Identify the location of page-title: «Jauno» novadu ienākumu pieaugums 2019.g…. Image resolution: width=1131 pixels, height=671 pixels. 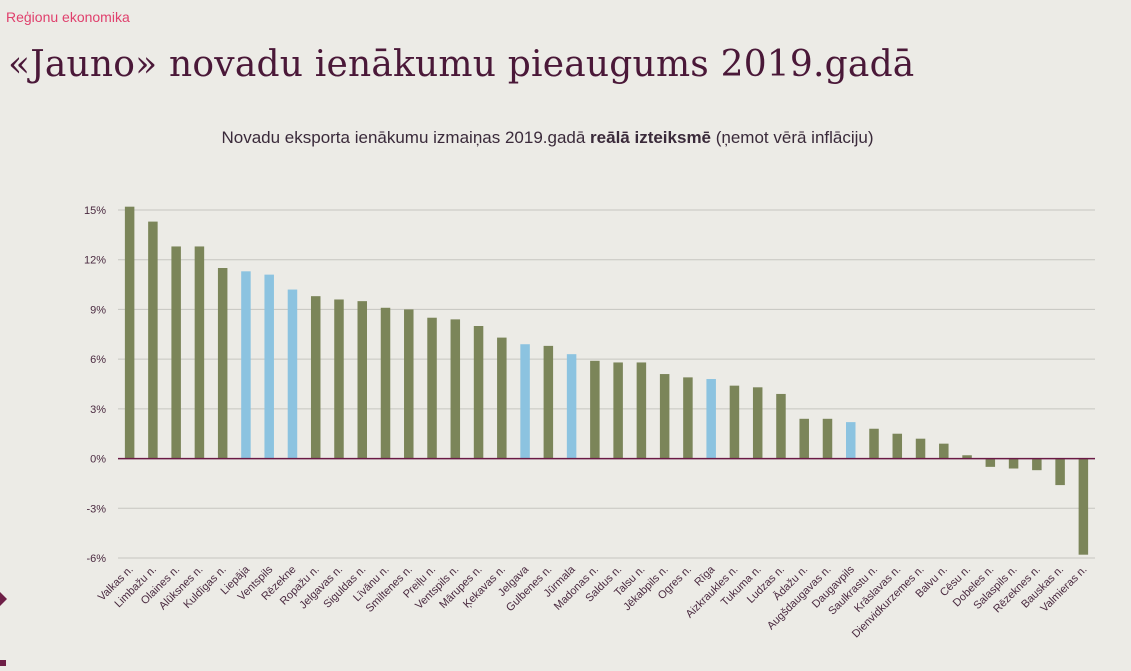
(461, 64).